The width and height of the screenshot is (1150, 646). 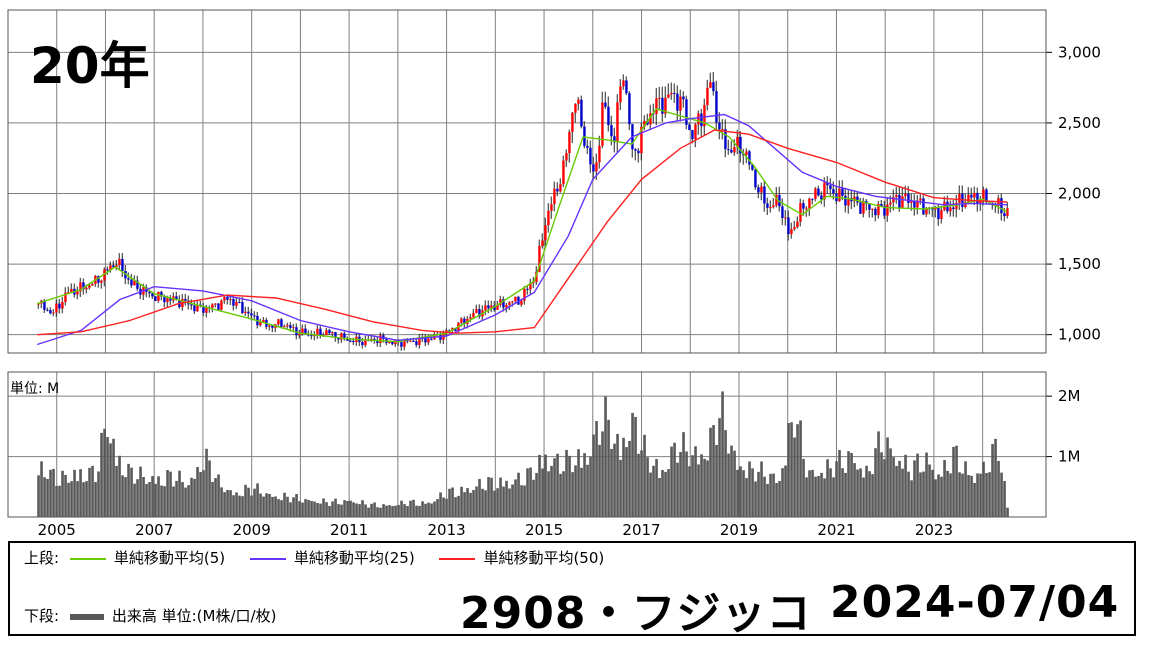 What do you see at coordinates (154, 530) in the screenshot?
I see `x-tick-label: 2007` at bounding box center [154, 530].